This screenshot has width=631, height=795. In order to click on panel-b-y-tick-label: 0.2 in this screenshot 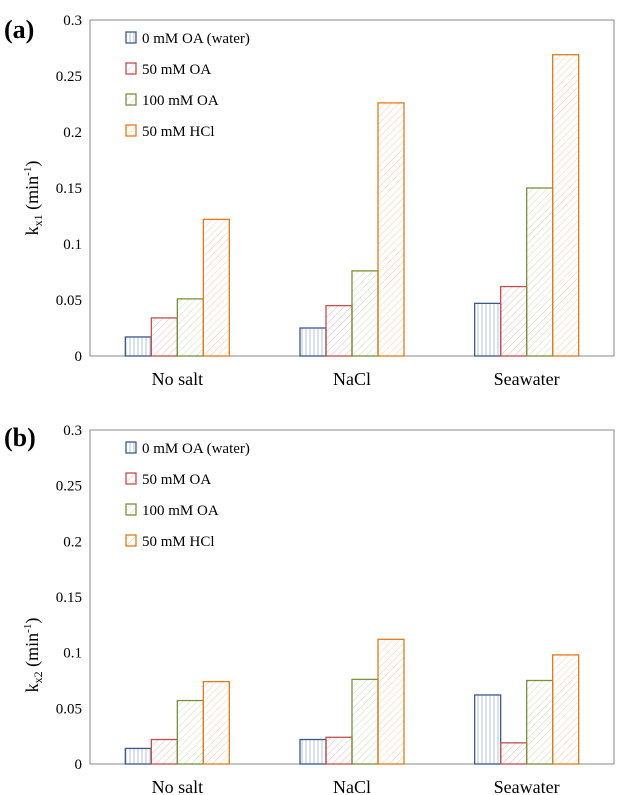, I will do `click(72, 542)`.